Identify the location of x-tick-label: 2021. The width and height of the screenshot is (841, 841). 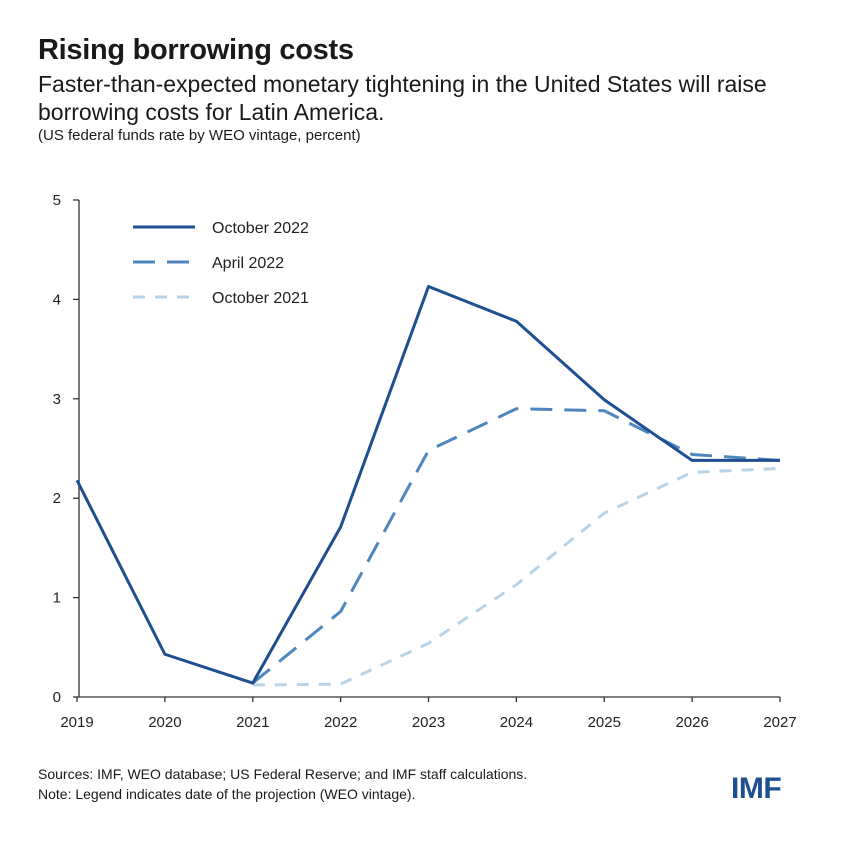
(252, 722).